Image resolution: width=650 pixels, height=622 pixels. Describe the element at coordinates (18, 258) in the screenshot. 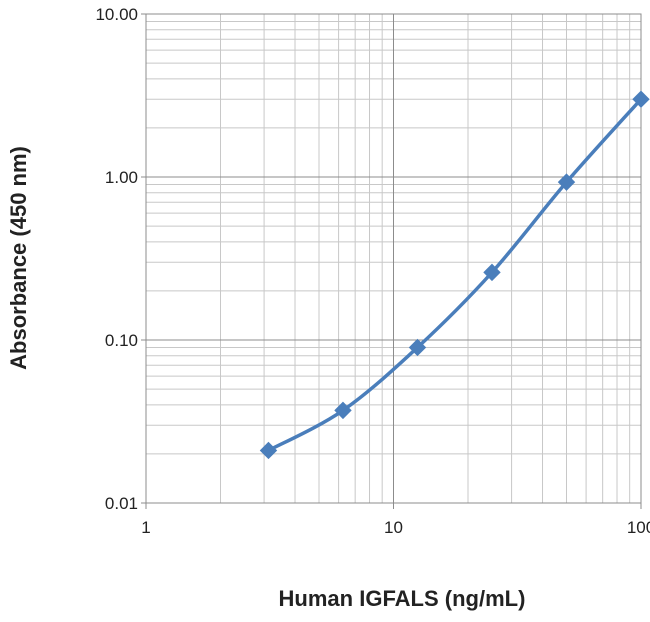

I see `y-axis-title: Absorbance (450 nm)` at that location.